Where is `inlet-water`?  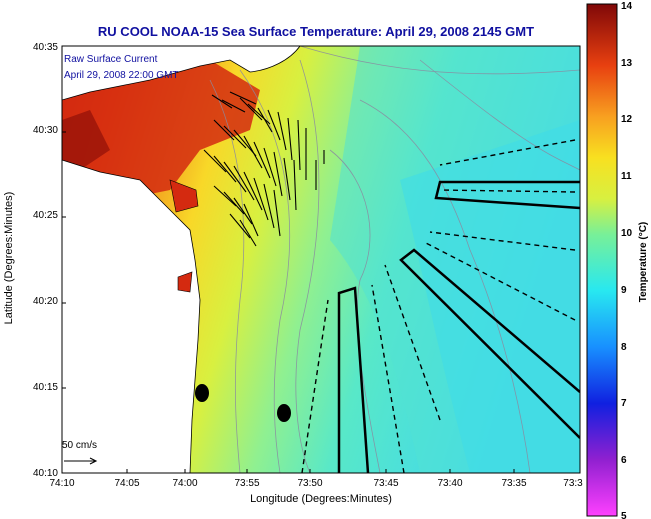 inlet-water is located at coordinates (185, 282).